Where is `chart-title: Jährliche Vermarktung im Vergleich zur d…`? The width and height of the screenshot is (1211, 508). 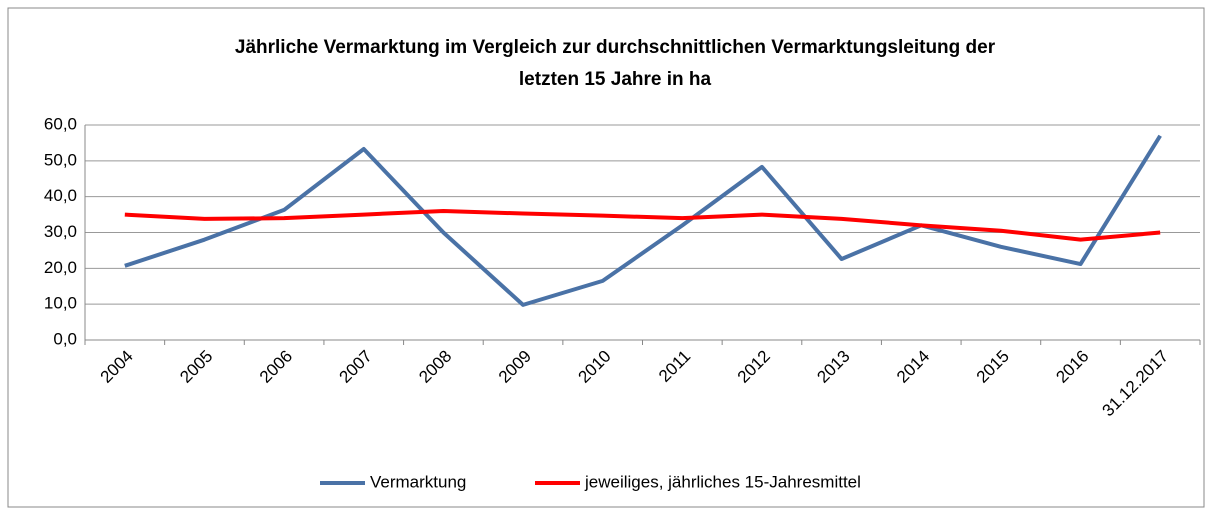
chart-title: Jährliche Vermarktung im Vergleich zur d… is located at coordinates (615, 47).